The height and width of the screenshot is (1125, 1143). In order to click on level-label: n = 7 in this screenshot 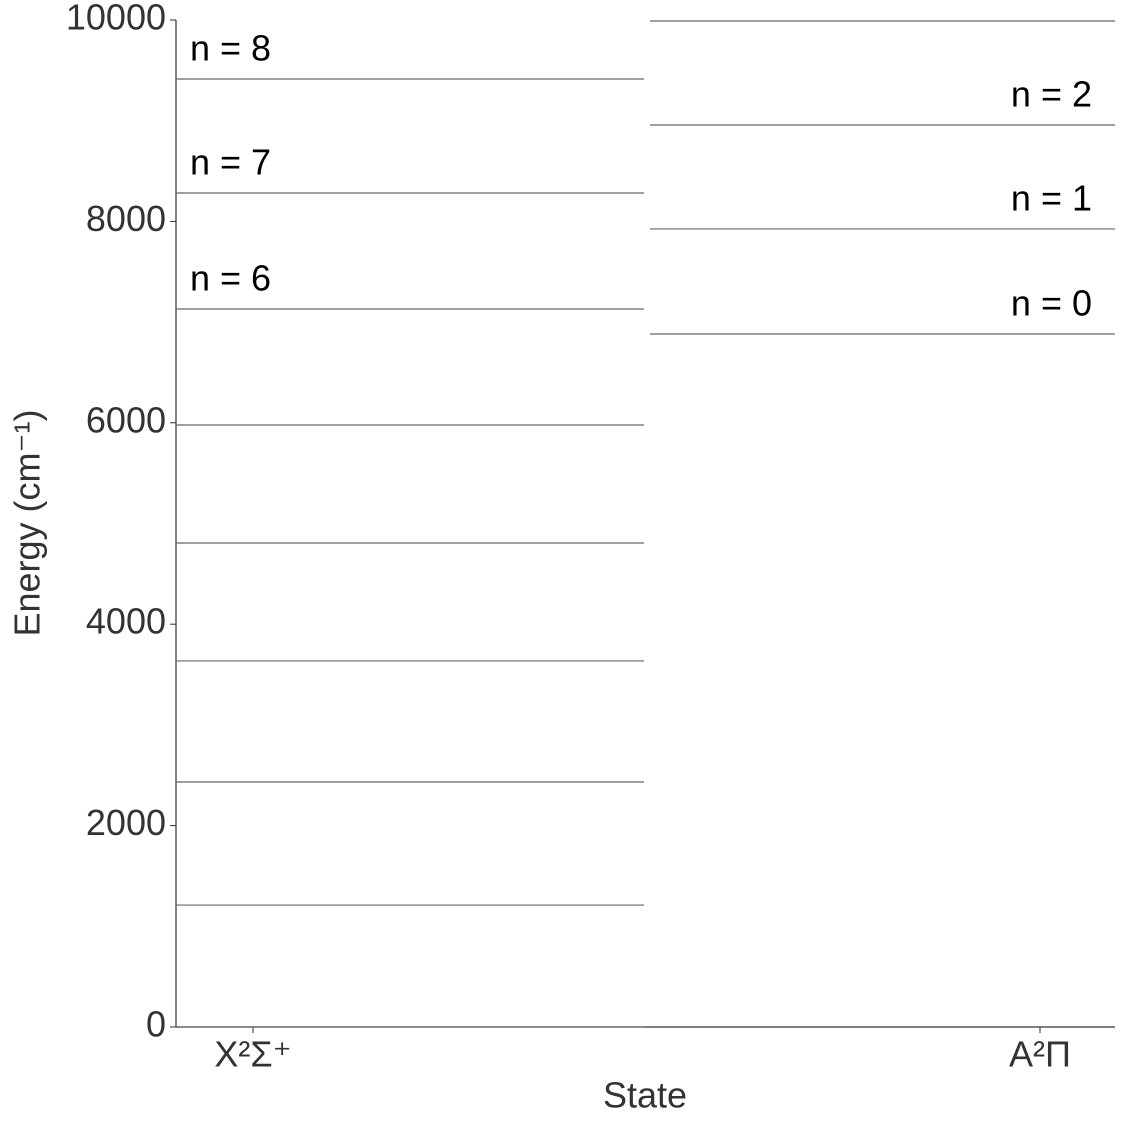, I will do `click(230, 162)`.